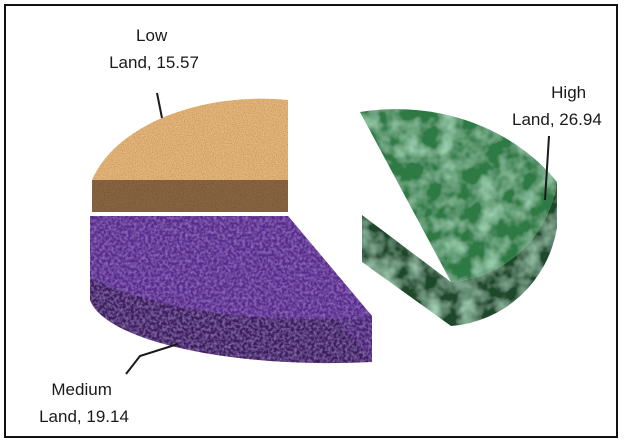 This screenshot has height=442, width=624. I want to click on slice-low-land-side, so click(190, 196).